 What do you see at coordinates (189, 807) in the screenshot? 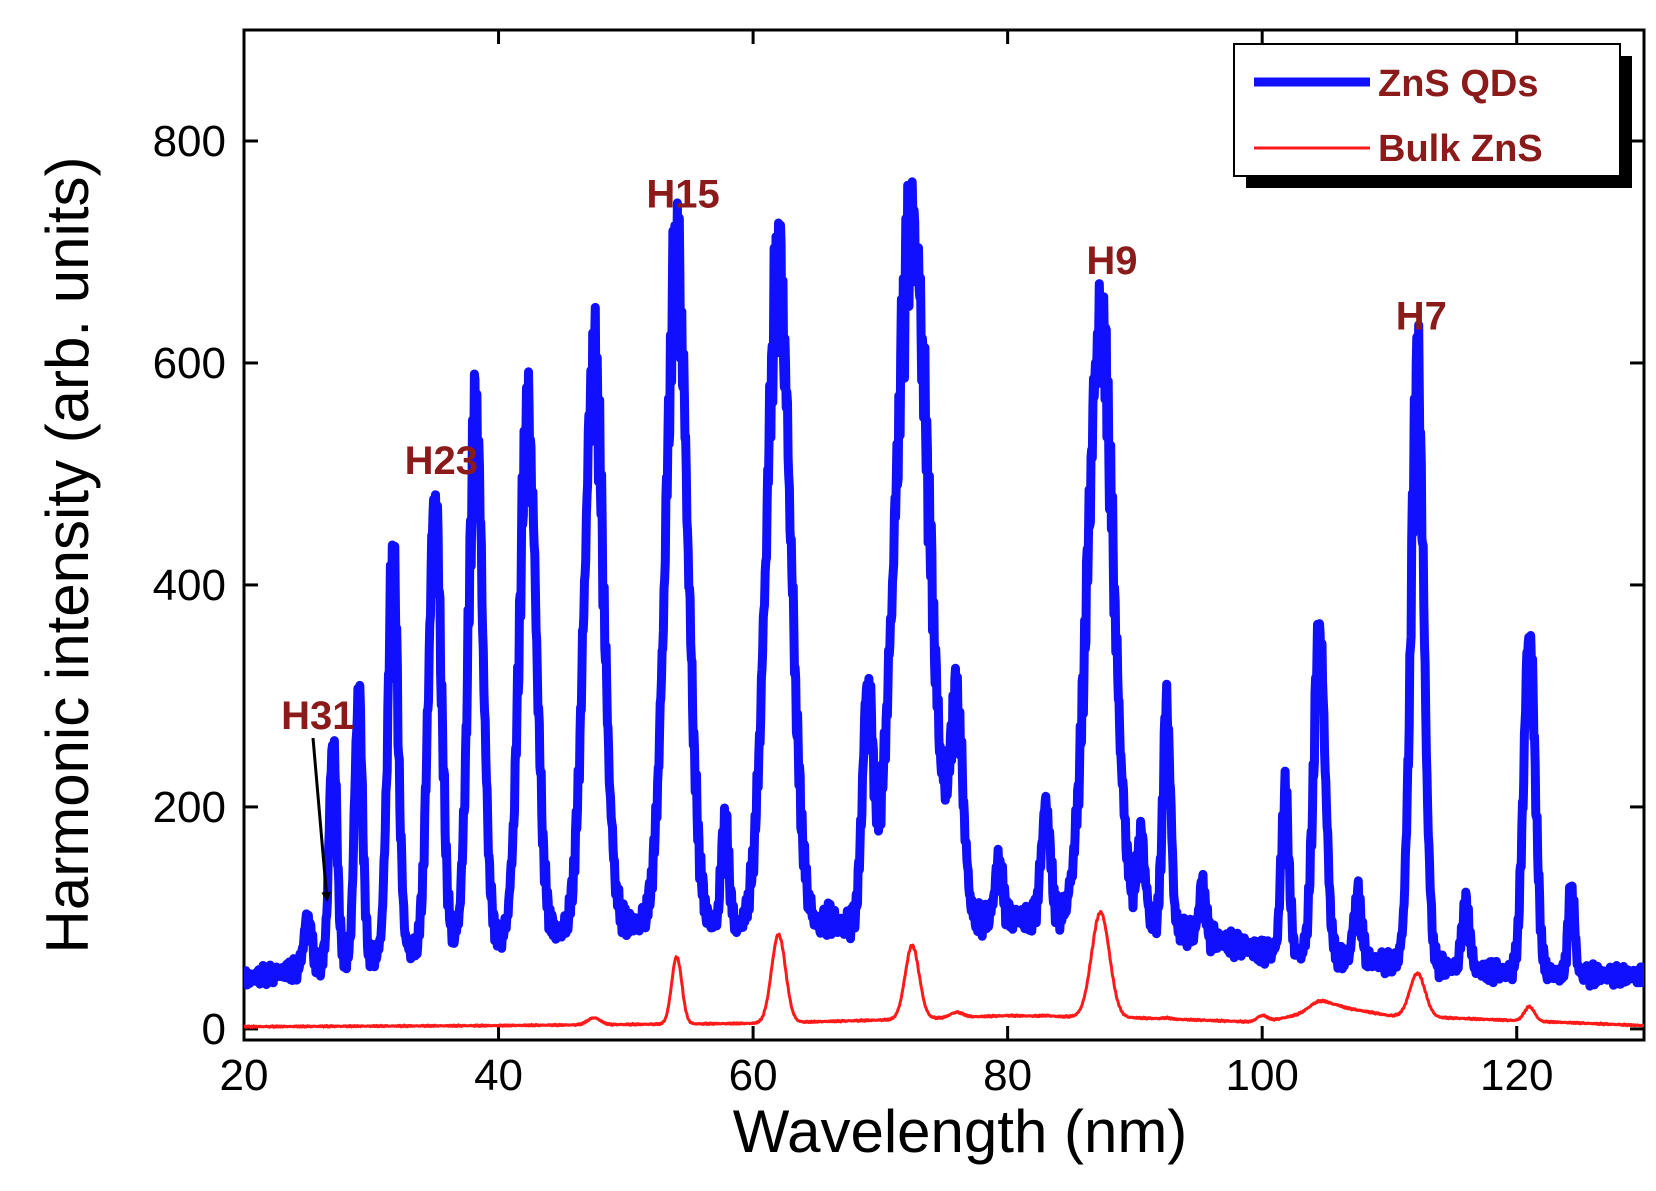
I see `y-tick-label: 200` at bounding box center [189, 807].